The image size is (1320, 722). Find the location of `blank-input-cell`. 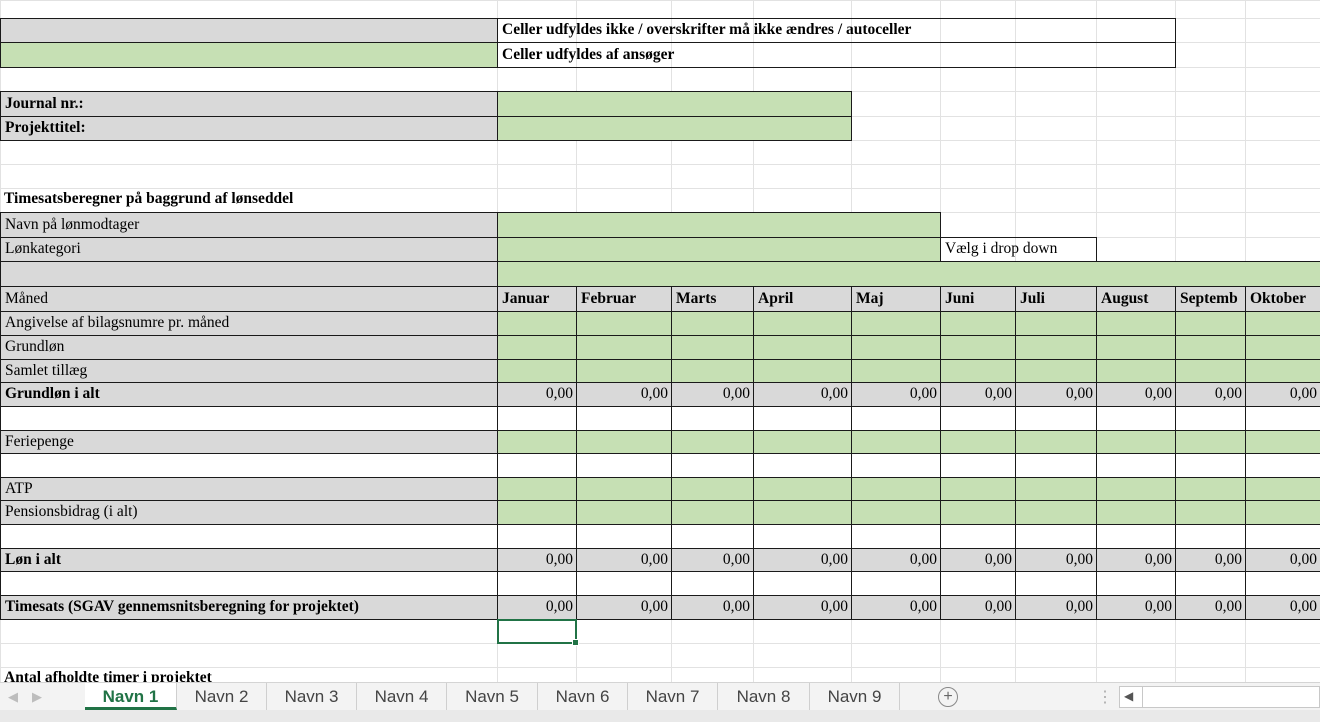

blank-input-cell is located at coordinates (908, 274).